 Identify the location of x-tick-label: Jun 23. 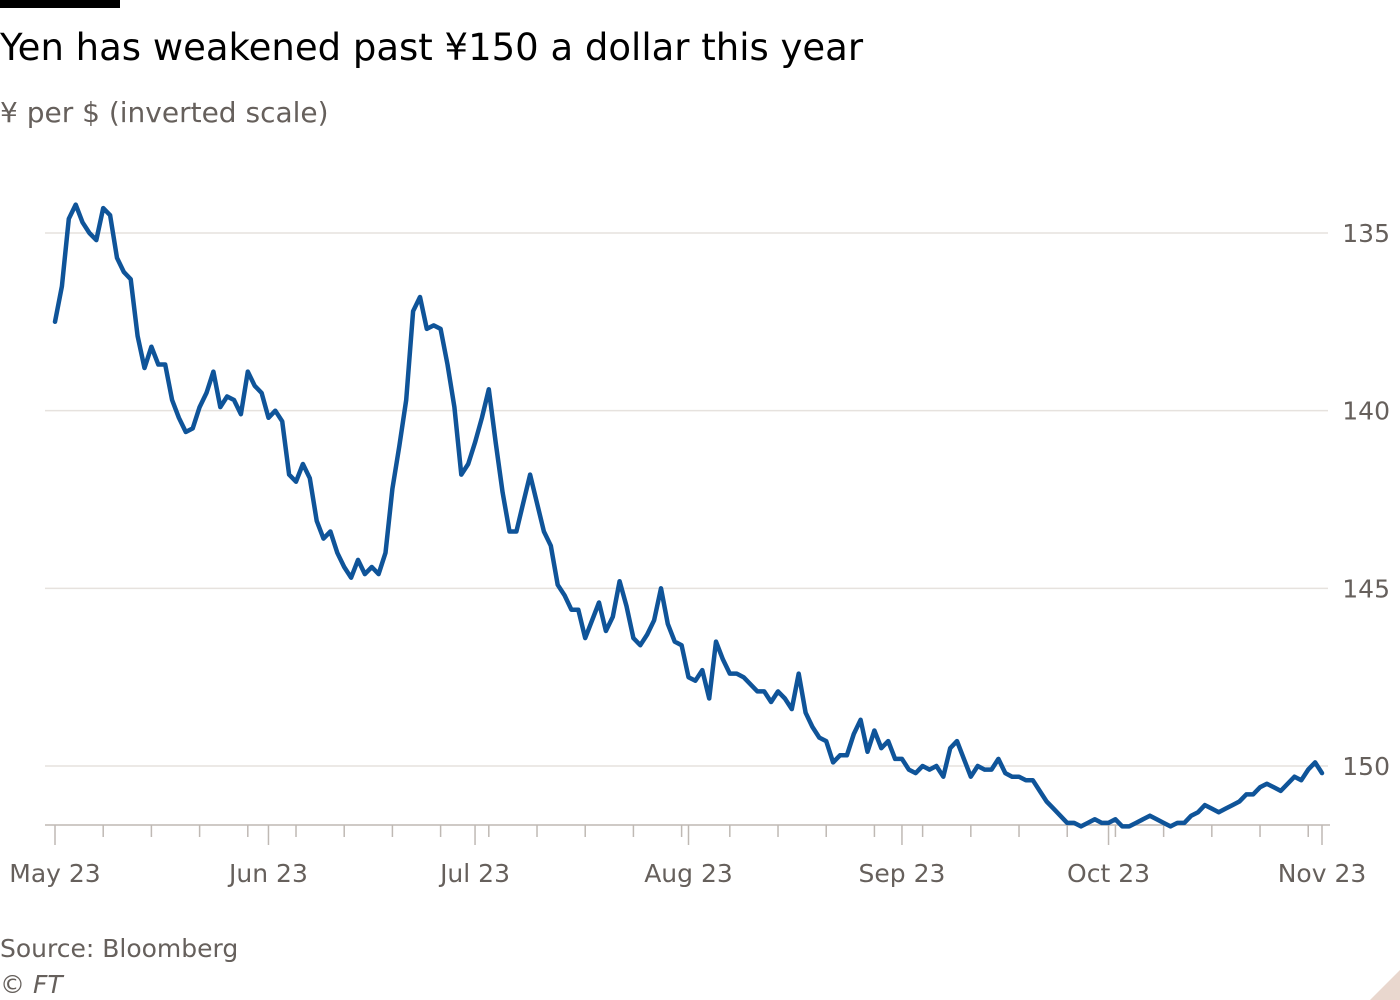
(267, 873).